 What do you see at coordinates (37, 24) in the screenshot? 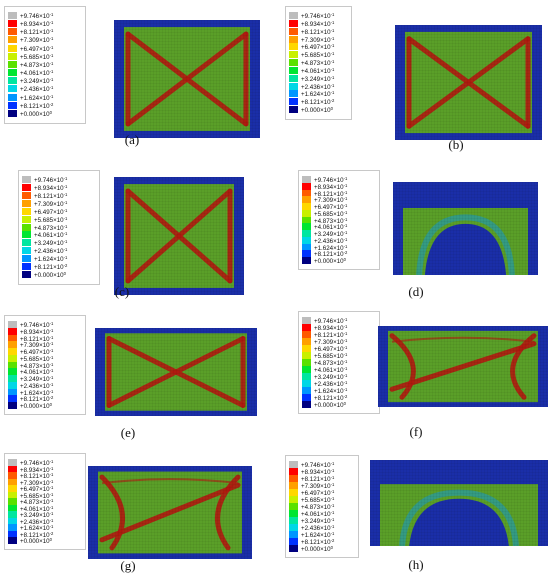
I see `legend-value: +8.934×10-1` at bounding box center [37, 24].